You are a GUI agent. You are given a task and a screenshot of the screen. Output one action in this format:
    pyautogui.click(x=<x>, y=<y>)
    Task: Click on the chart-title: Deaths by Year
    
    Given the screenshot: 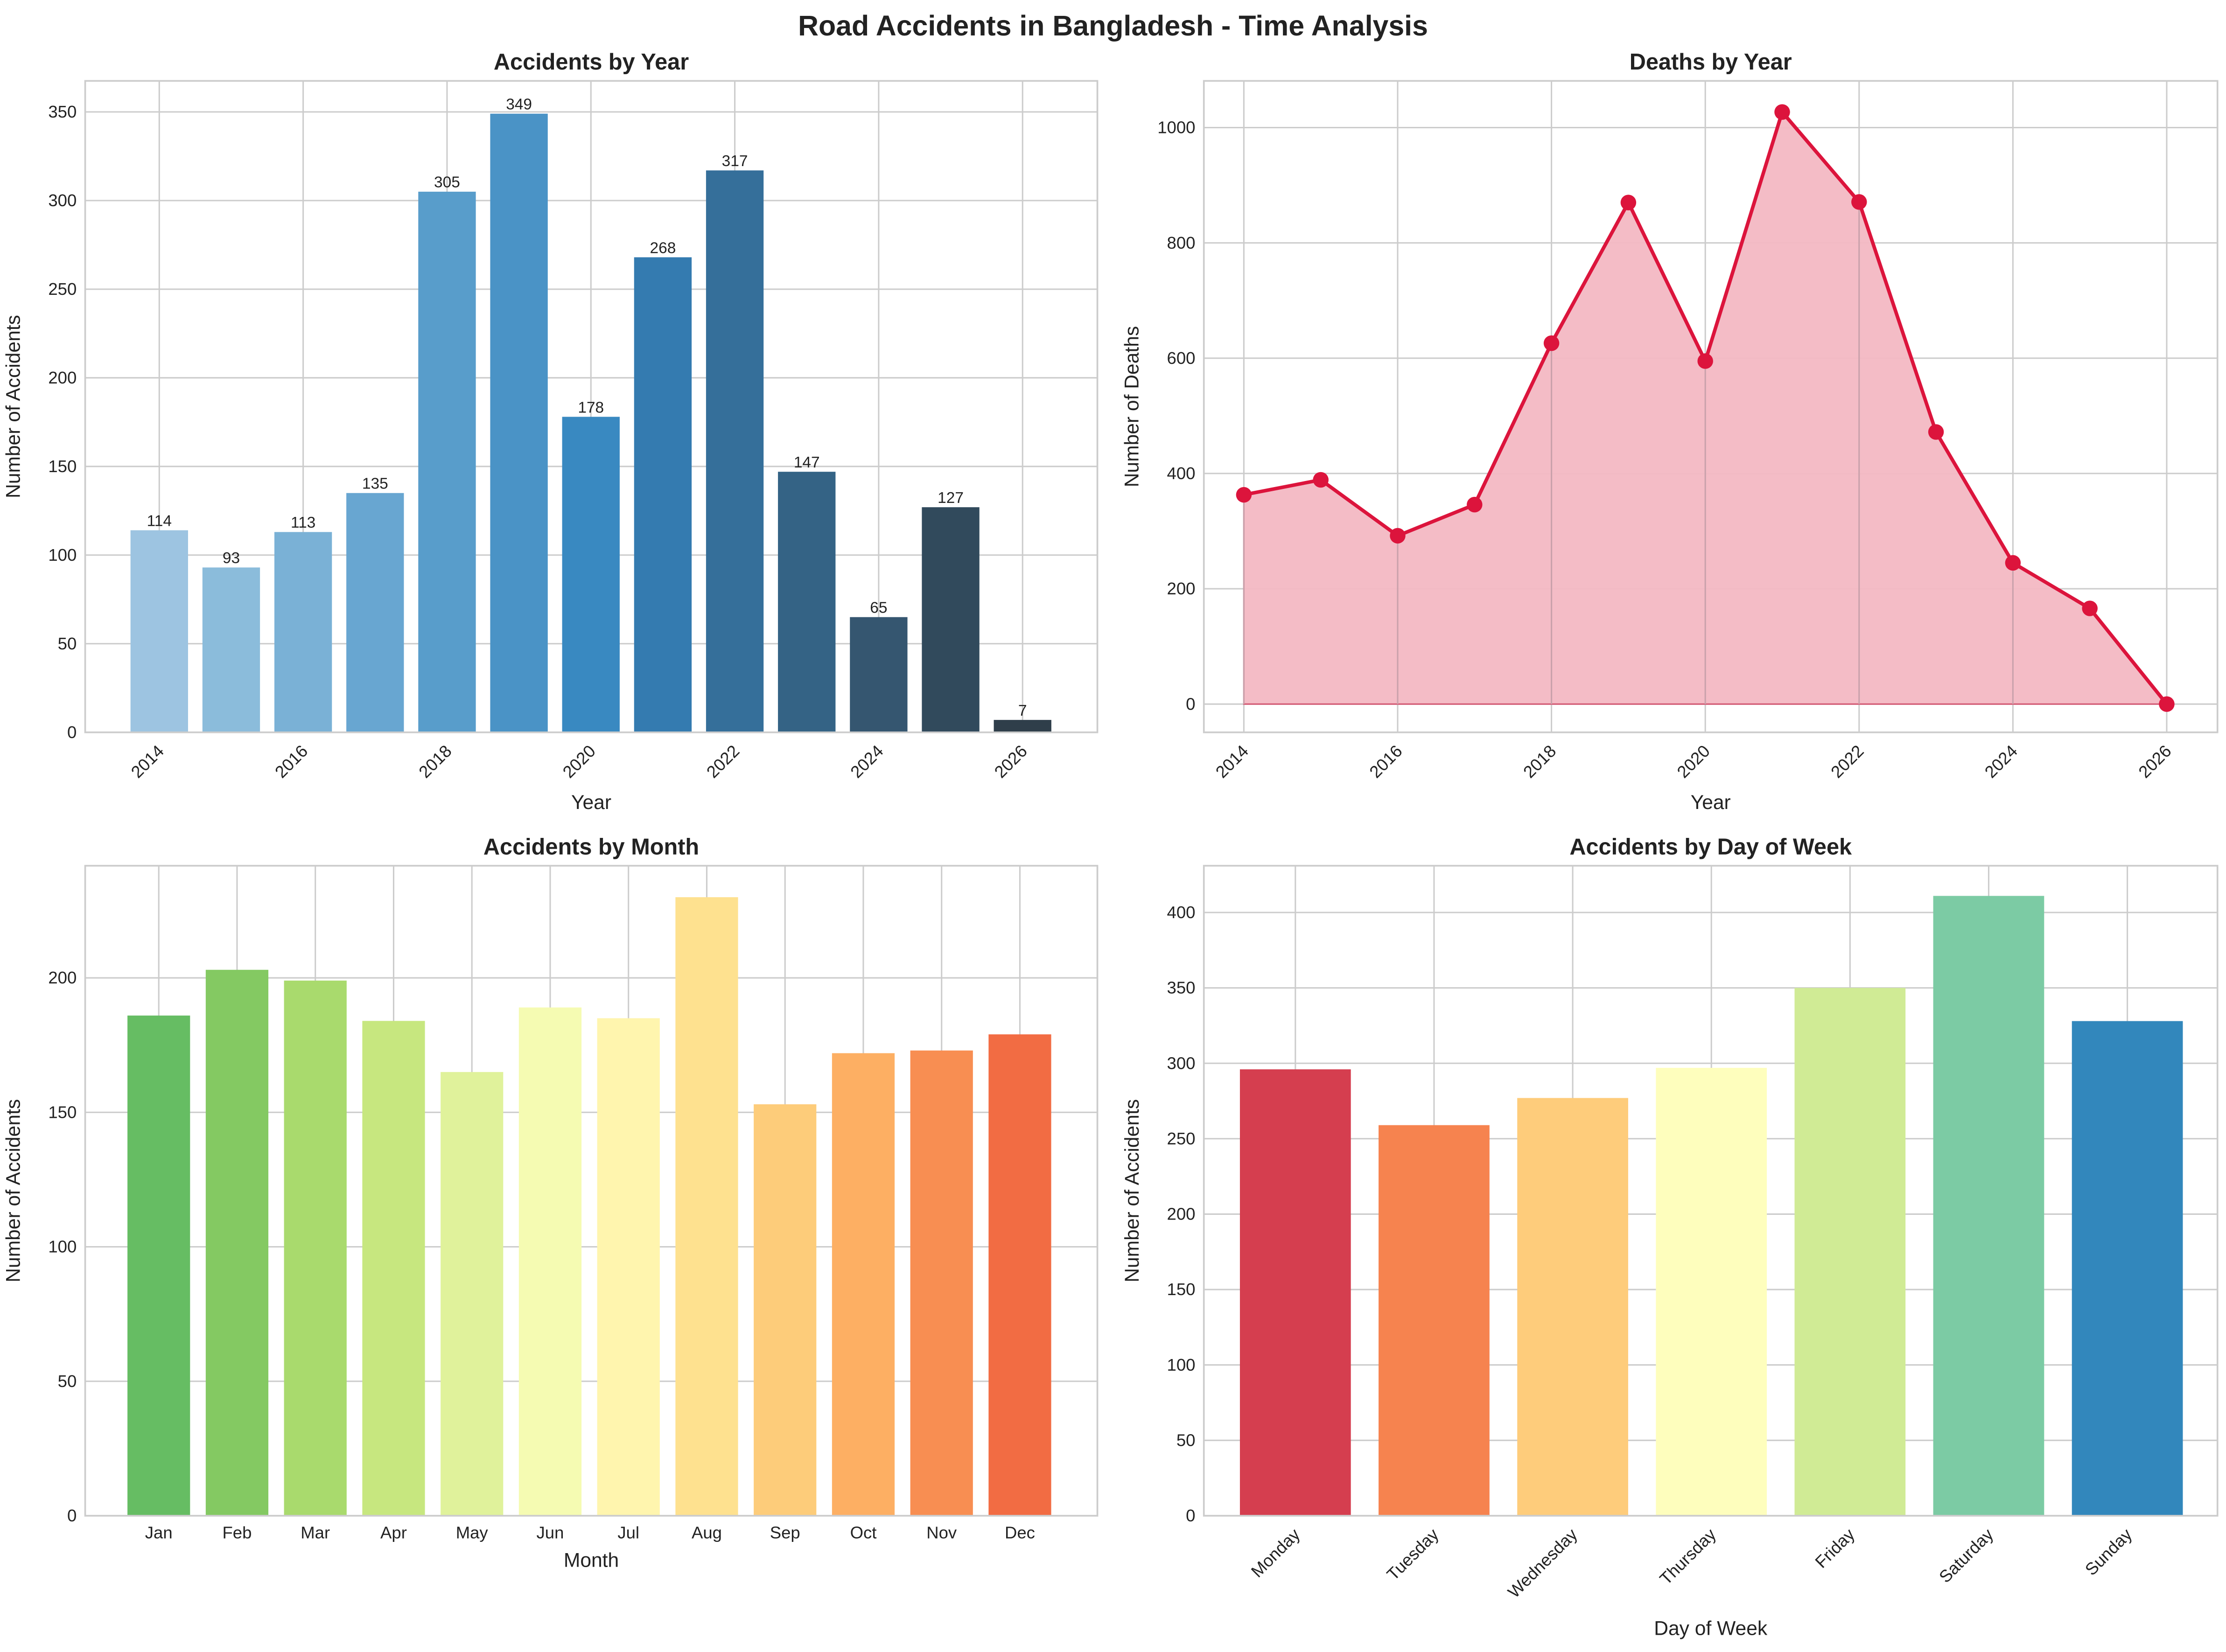 What is the action you would take?
    pyautogui.click(x=1711, y=62)
    